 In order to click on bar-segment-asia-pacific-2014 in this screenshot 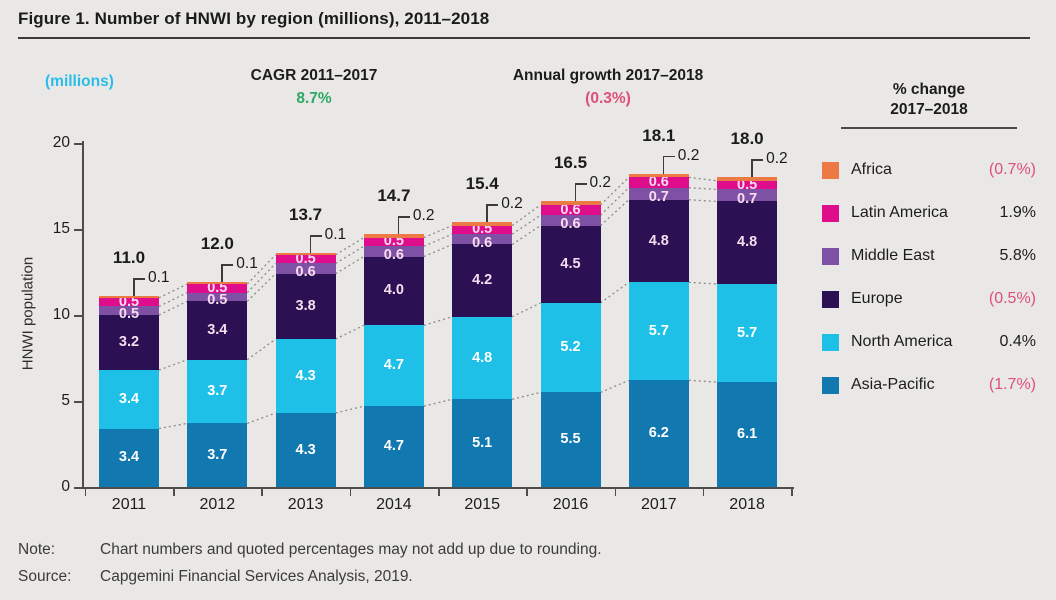, I will do `click(393, 446)`.